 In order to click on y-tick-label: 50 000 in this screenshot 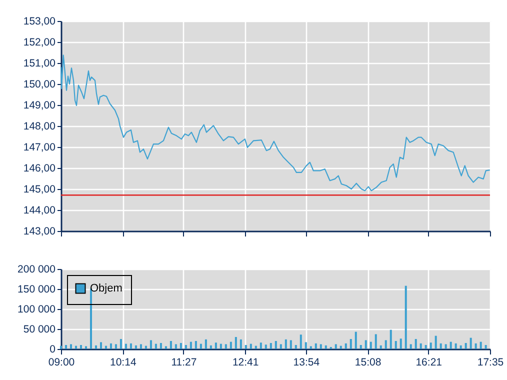, I will do `click(39, 330)`.